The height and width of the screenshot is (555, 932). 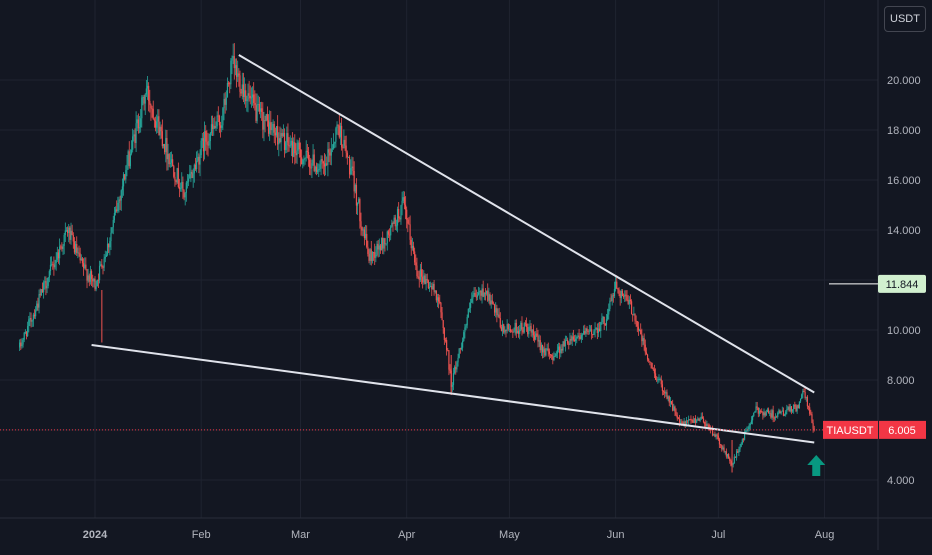 I want to click on x-tick-label: 2024, so click(x=95, y=535).